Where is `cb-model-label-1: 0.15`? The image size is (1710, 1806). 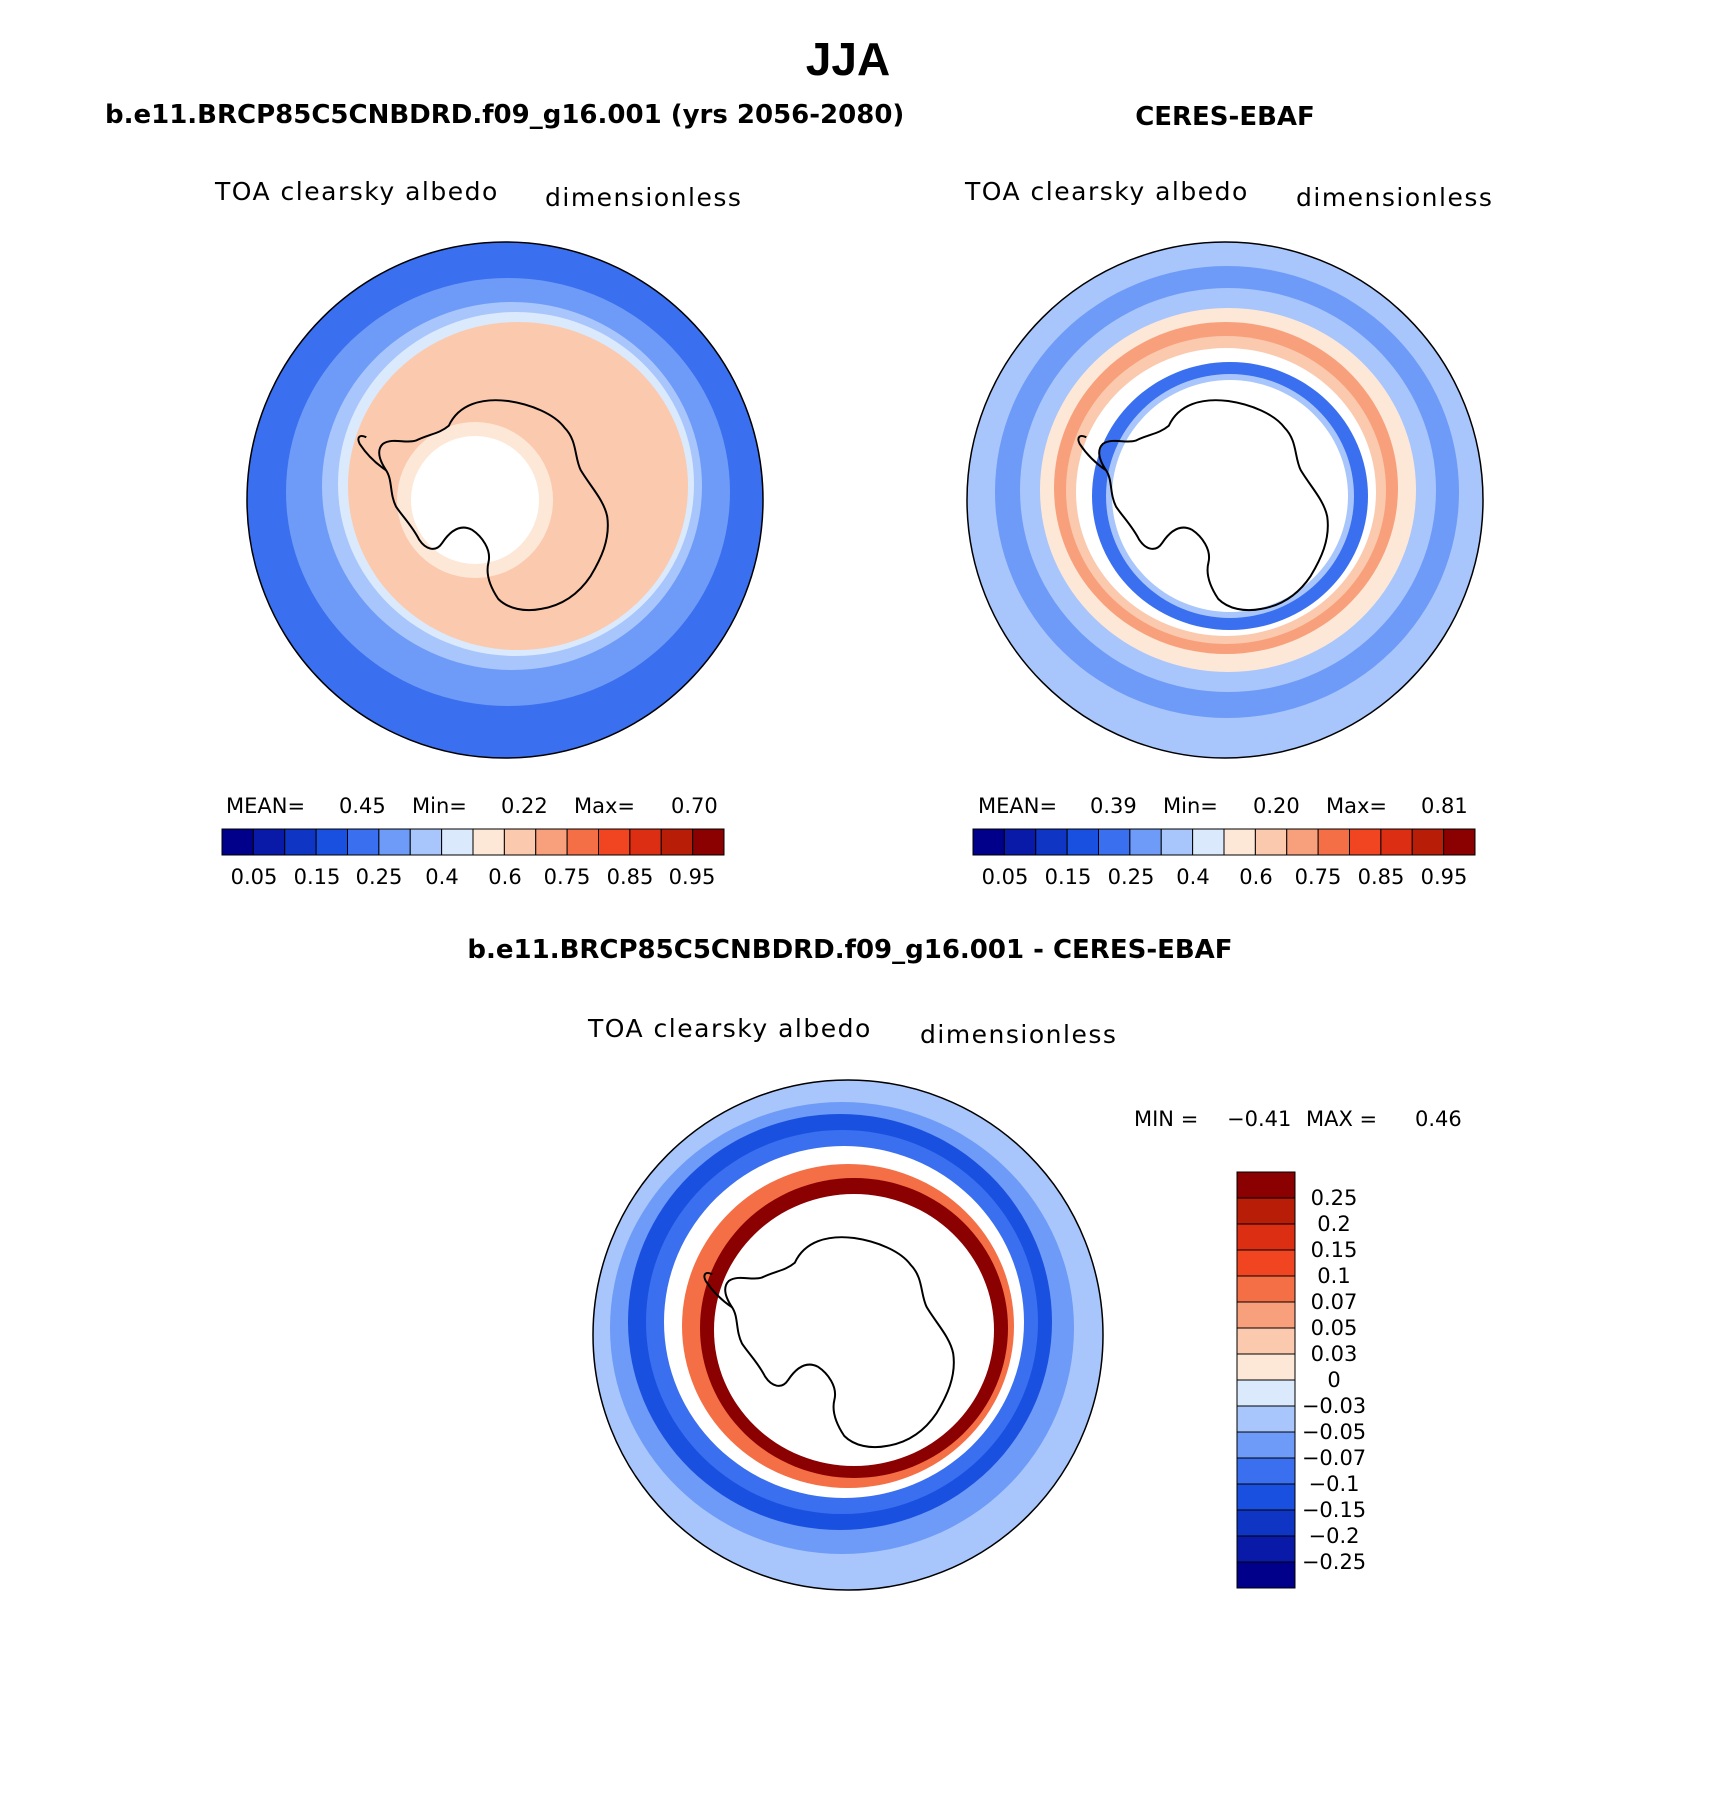
cb-model-label-1: 0.15 is located at coordinates (317, 877).